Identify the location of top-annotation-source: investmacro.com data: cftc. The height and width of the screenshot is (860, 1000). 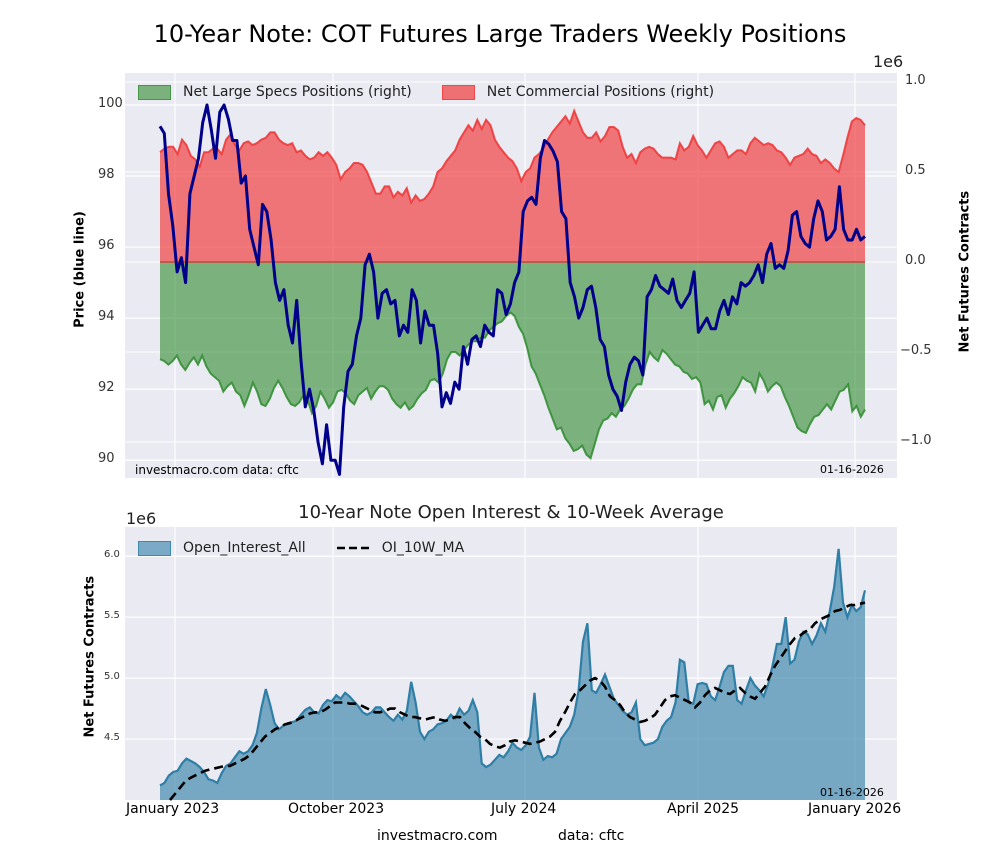
(217, 470).